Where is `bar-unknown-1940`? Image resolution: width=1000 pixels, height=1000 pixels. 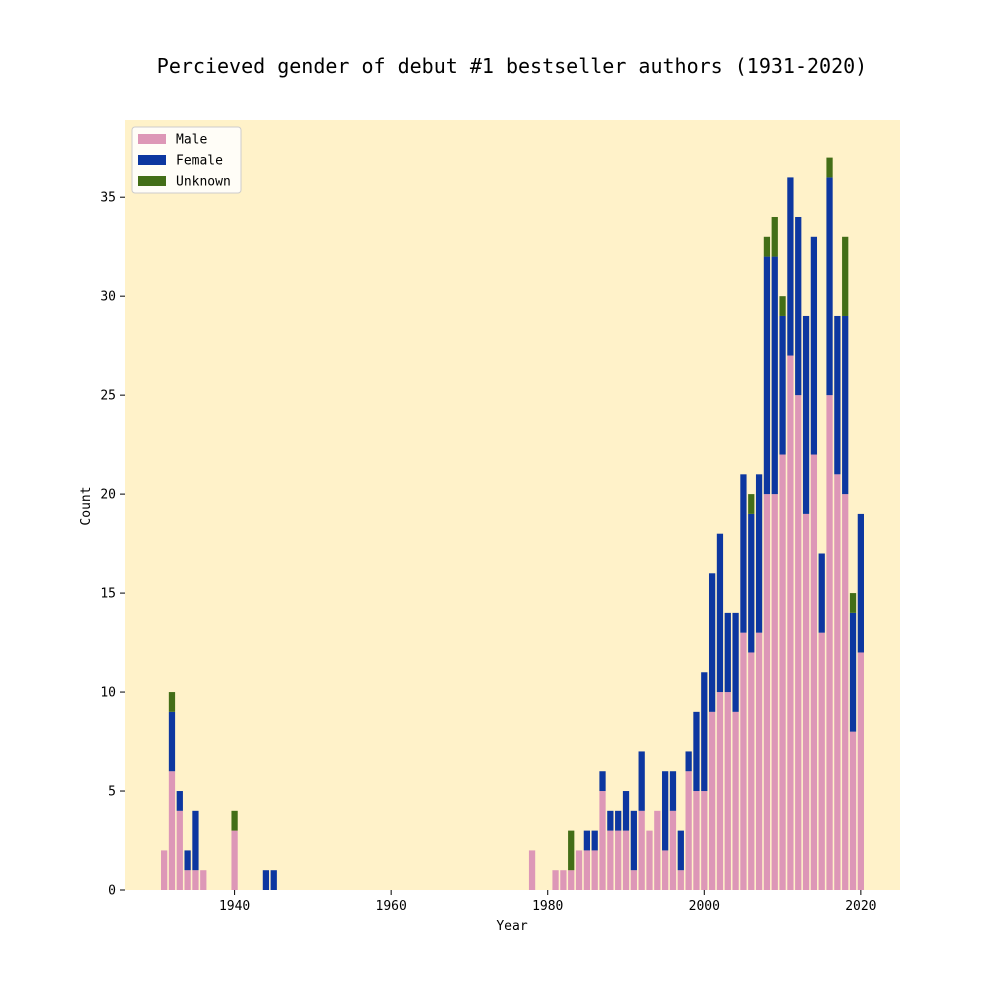
bar-unknown-1940 is located at coordinates (234, 820).